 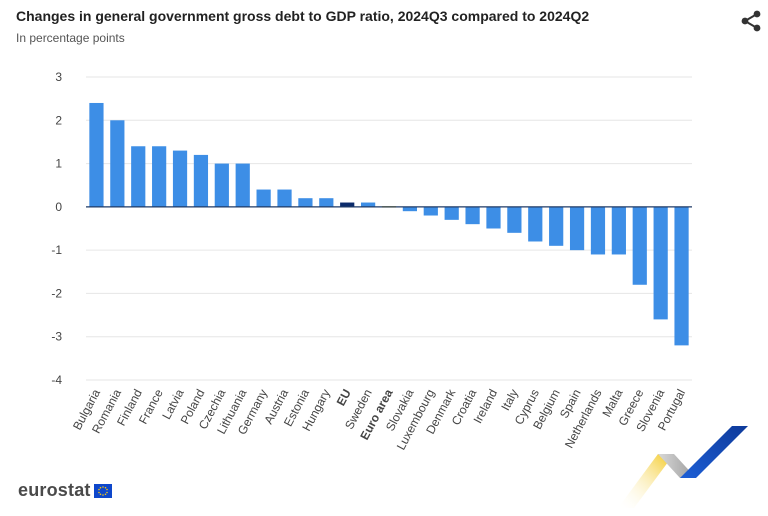 What do you see at coordinates (556, 226) in the screenshot?
I see `bar-belgium` at bounding box center [556, 226].